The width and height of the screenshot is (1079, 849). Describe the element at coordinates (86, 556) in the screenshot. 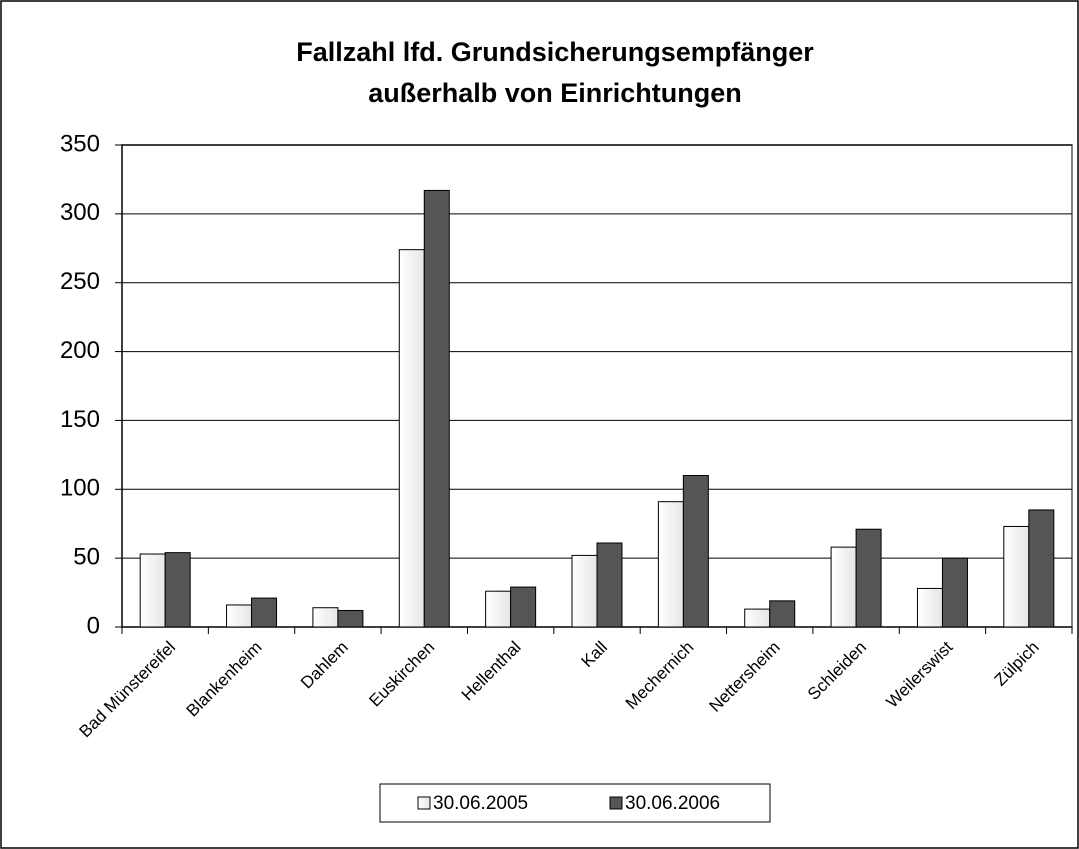

I see `y-tick-label: 50` at that location.